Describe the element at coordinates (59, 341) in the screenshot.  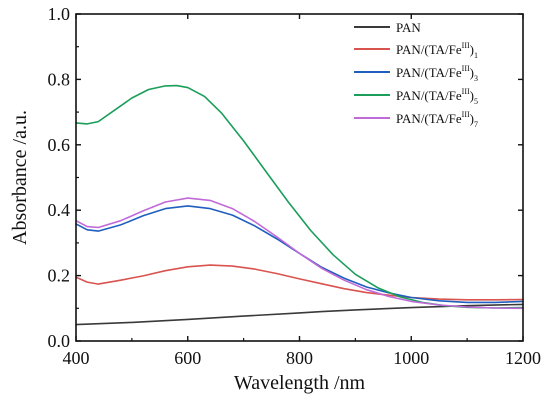
I see `y-tick-label: 0.0` at that location.